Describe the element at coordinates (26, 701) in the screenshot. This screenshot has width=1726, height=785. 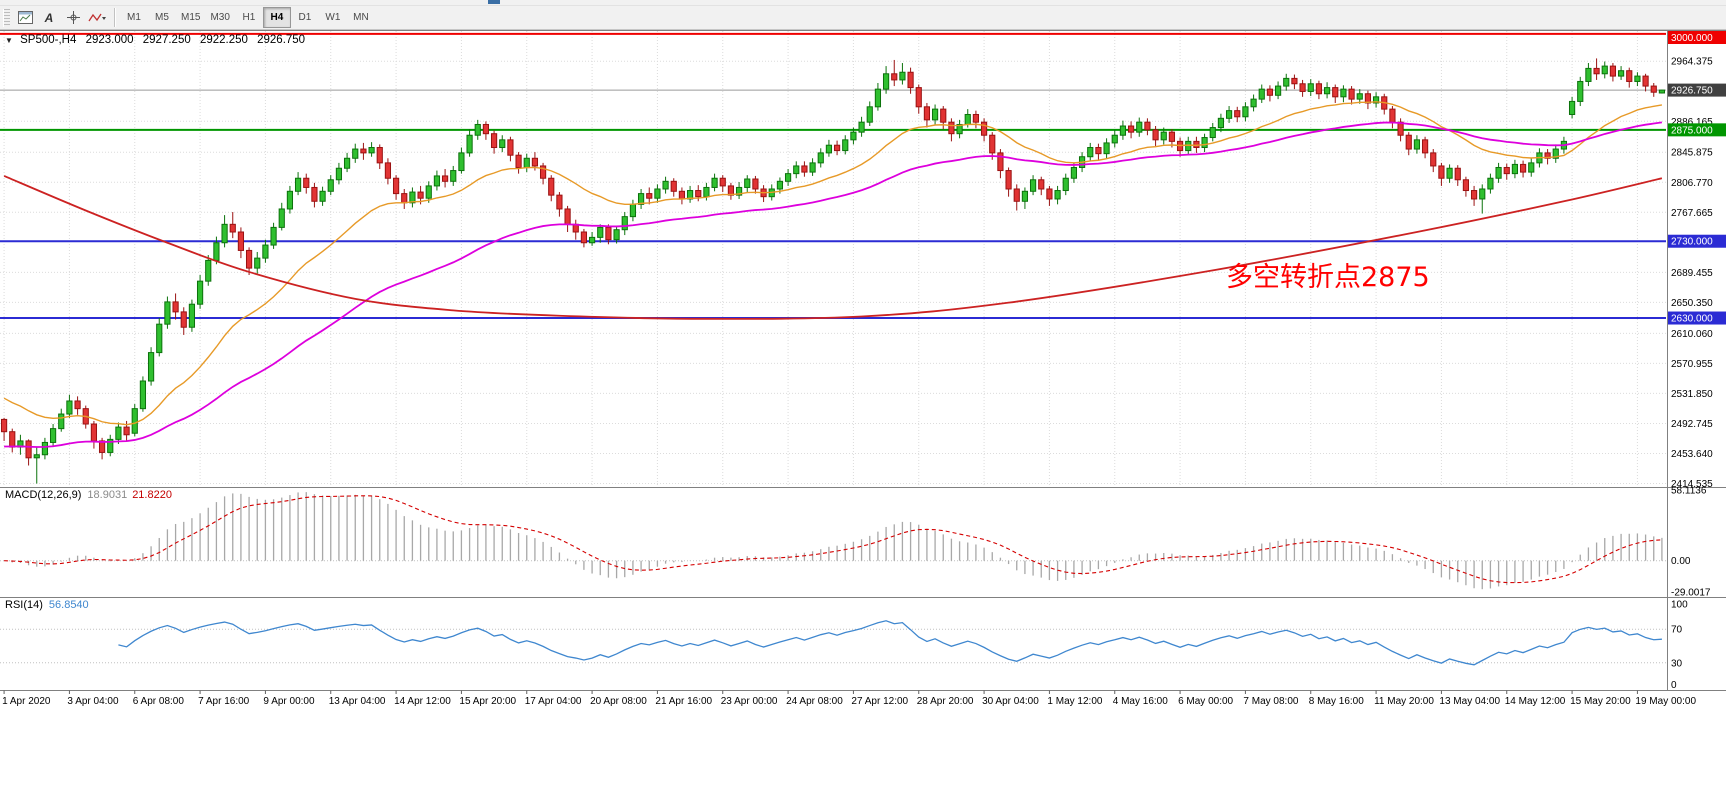
I see `time-axis-label: 1 Apr 2020` at that location.